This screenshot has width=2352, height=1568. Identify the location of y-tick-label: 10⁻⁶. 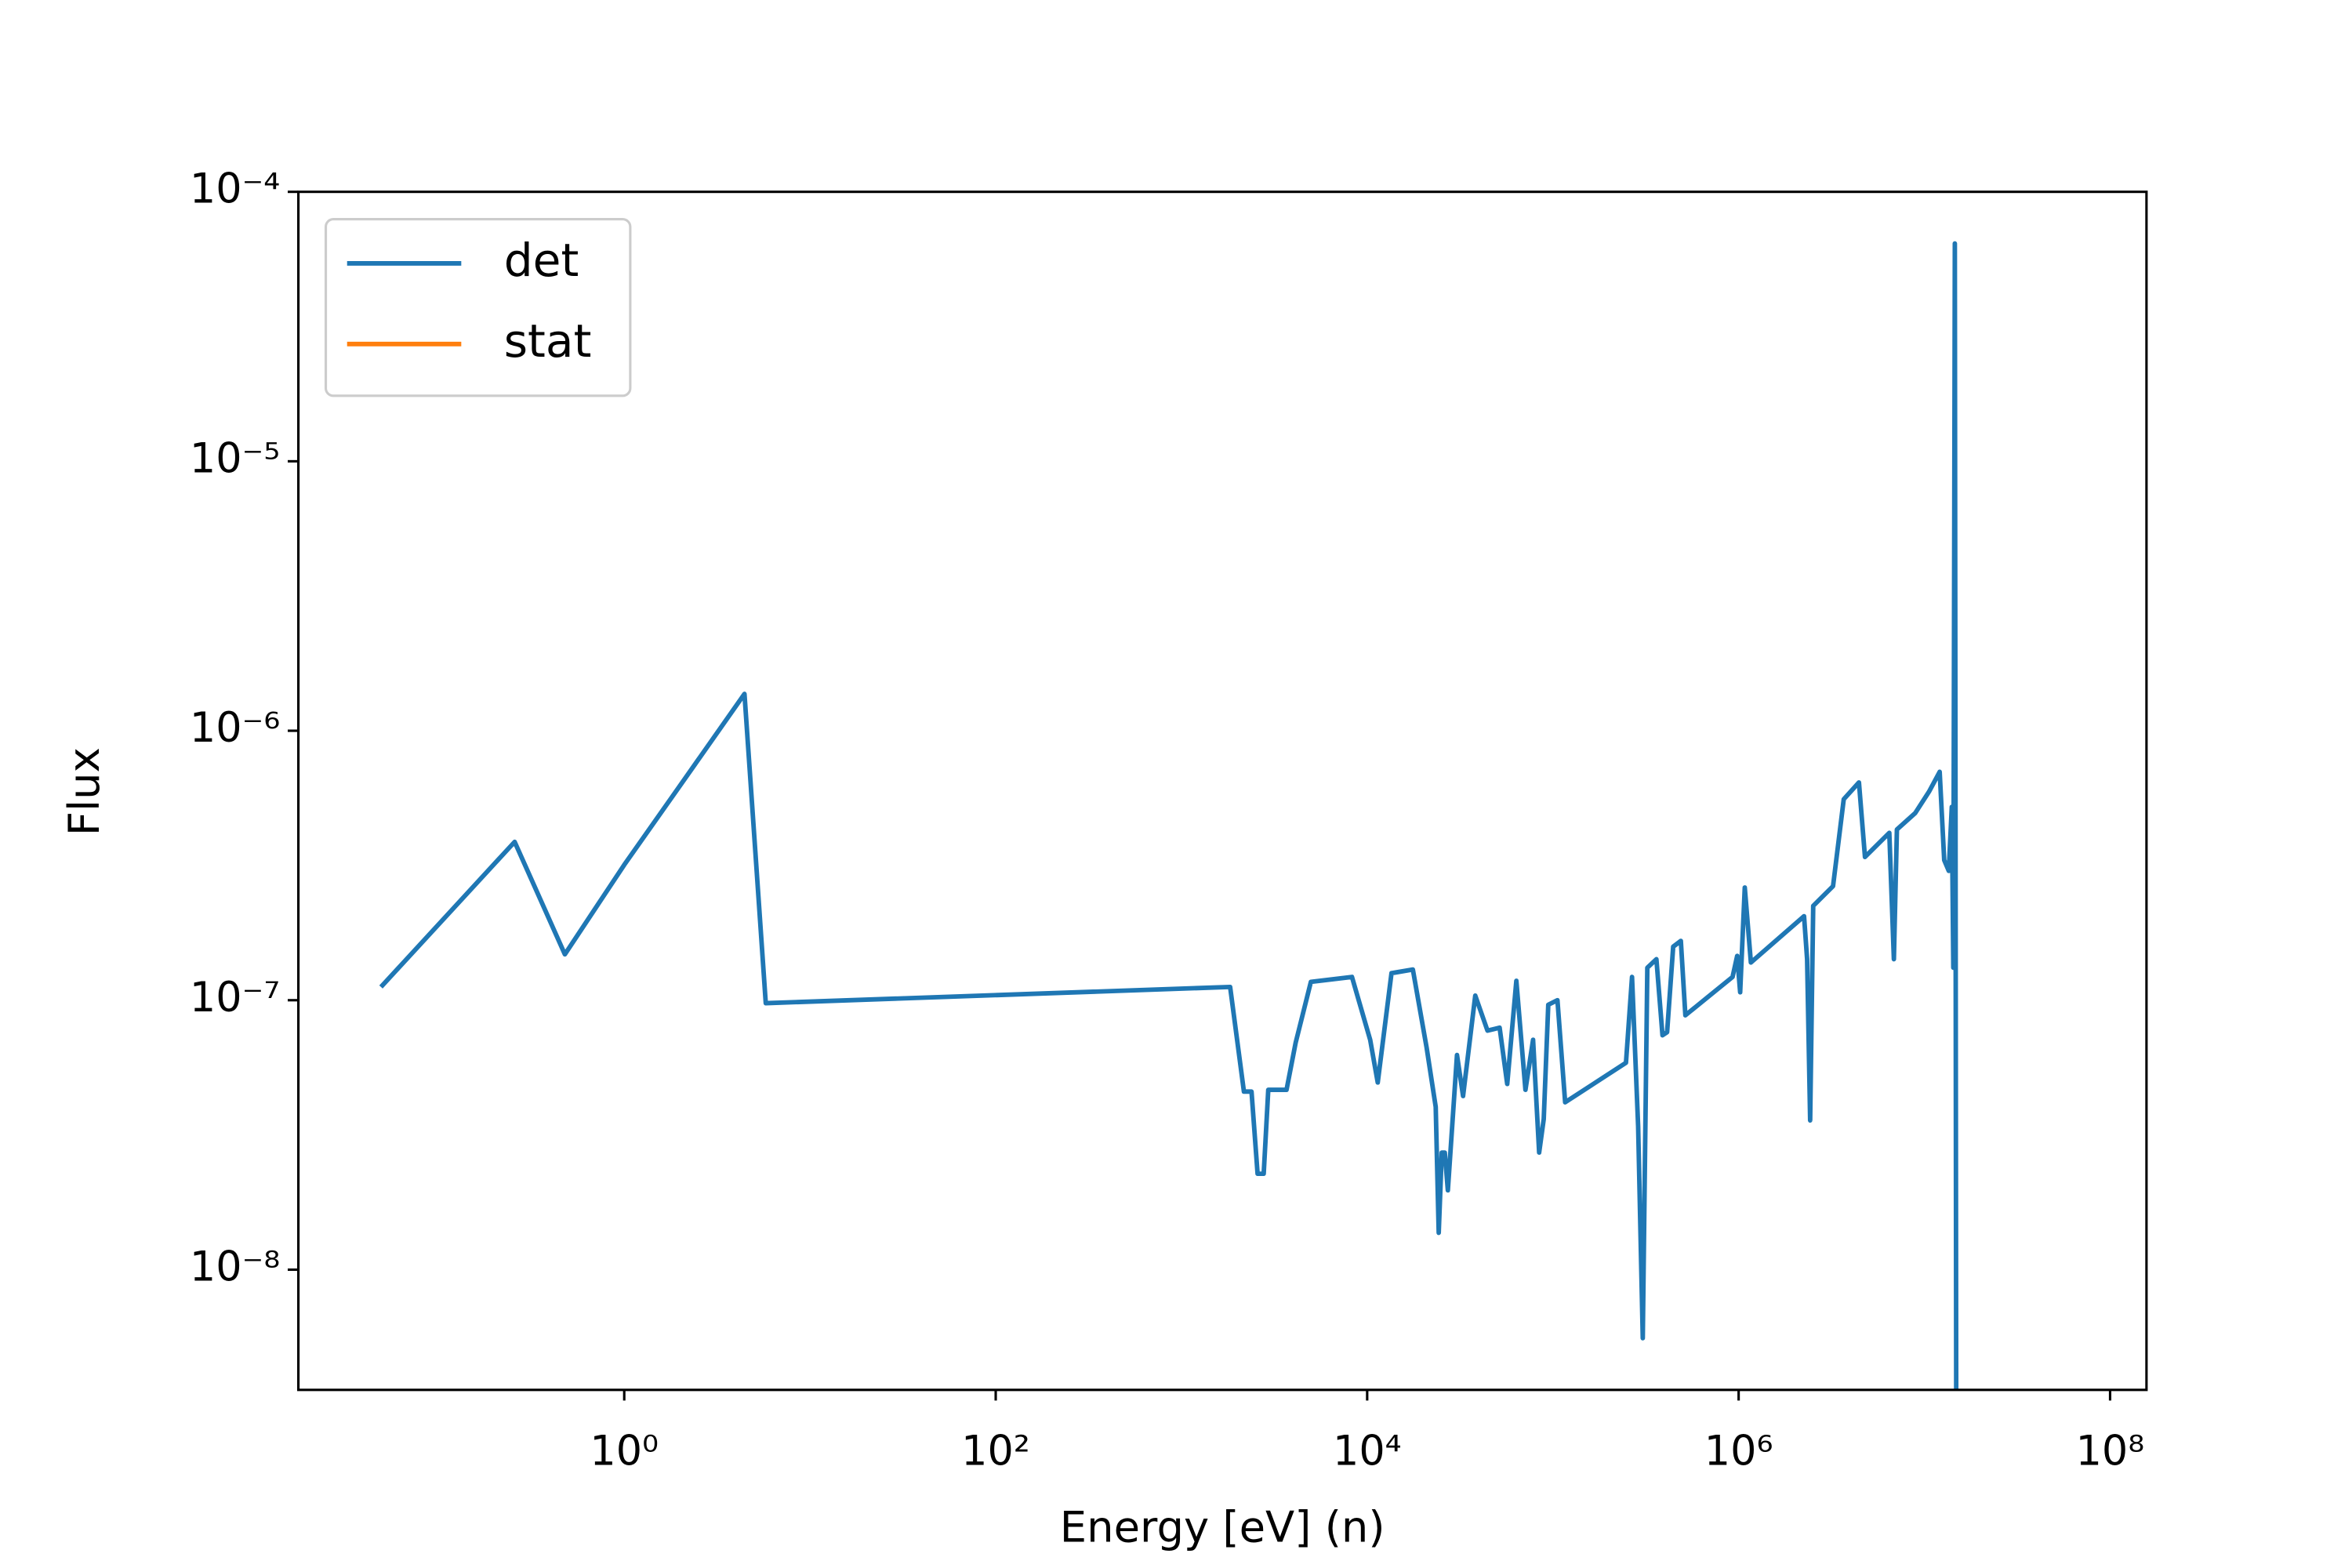
(235, 728).